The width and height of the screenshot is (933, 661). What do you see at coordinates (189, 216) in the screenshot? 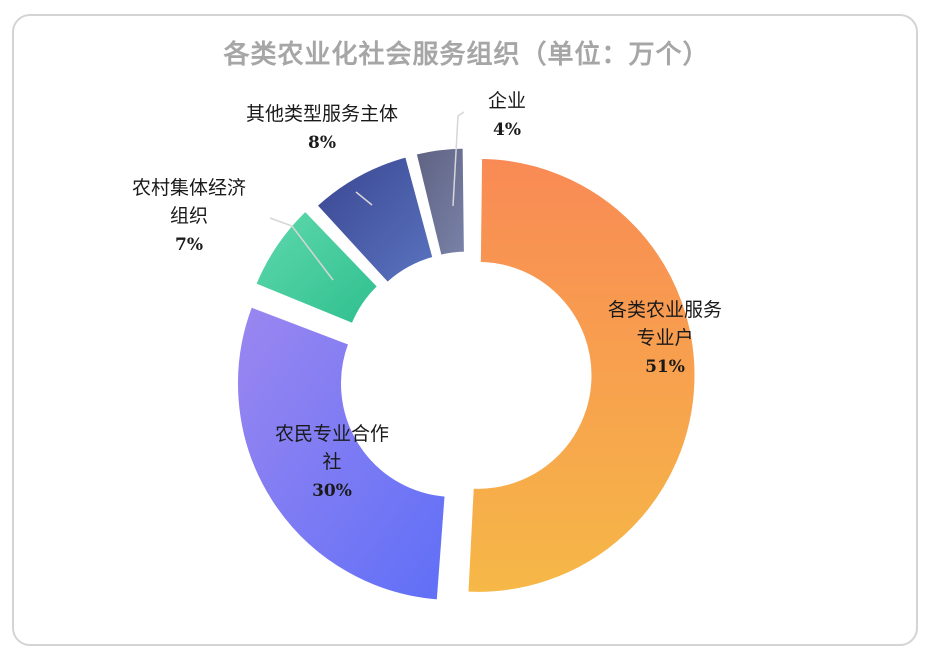
I see `category-label: 组织` at bounding box center [189, 216].